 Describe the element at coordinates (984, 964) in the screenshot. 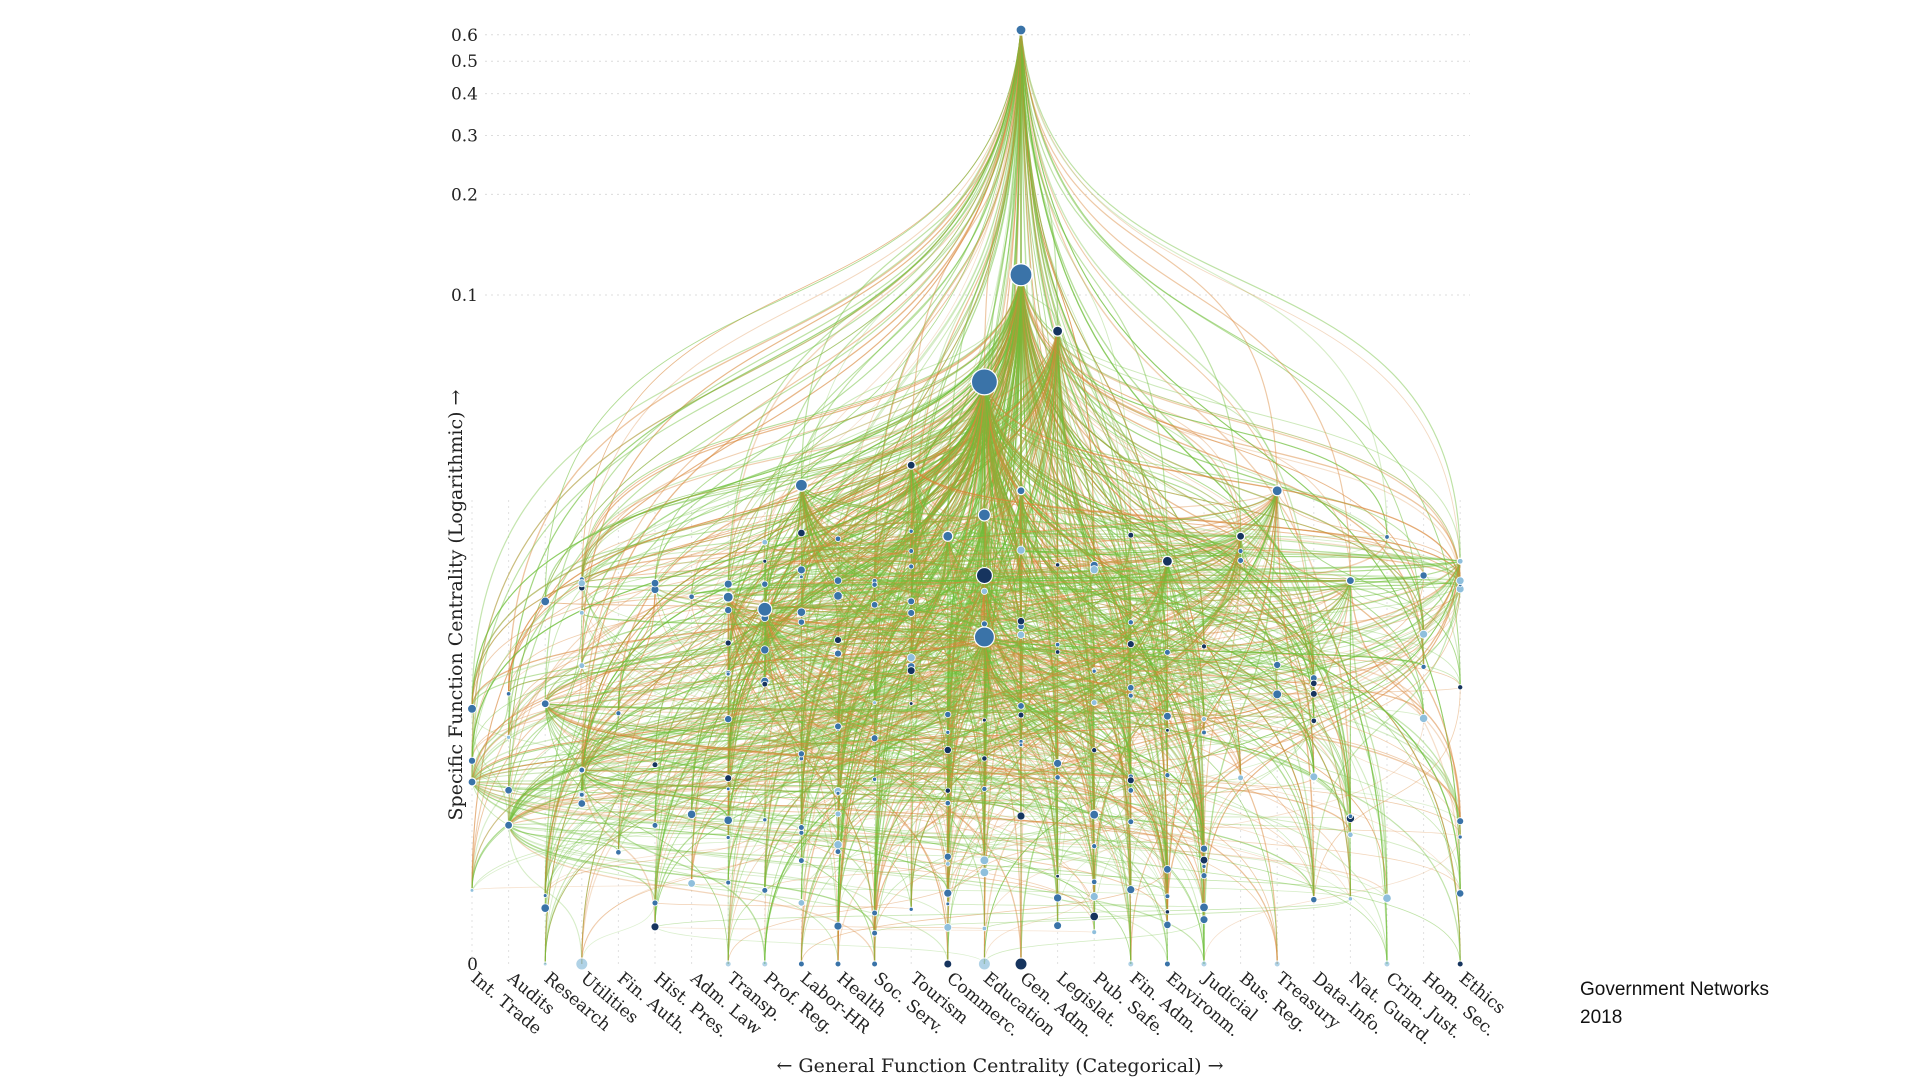

I see `baseline-node-education` at that location.